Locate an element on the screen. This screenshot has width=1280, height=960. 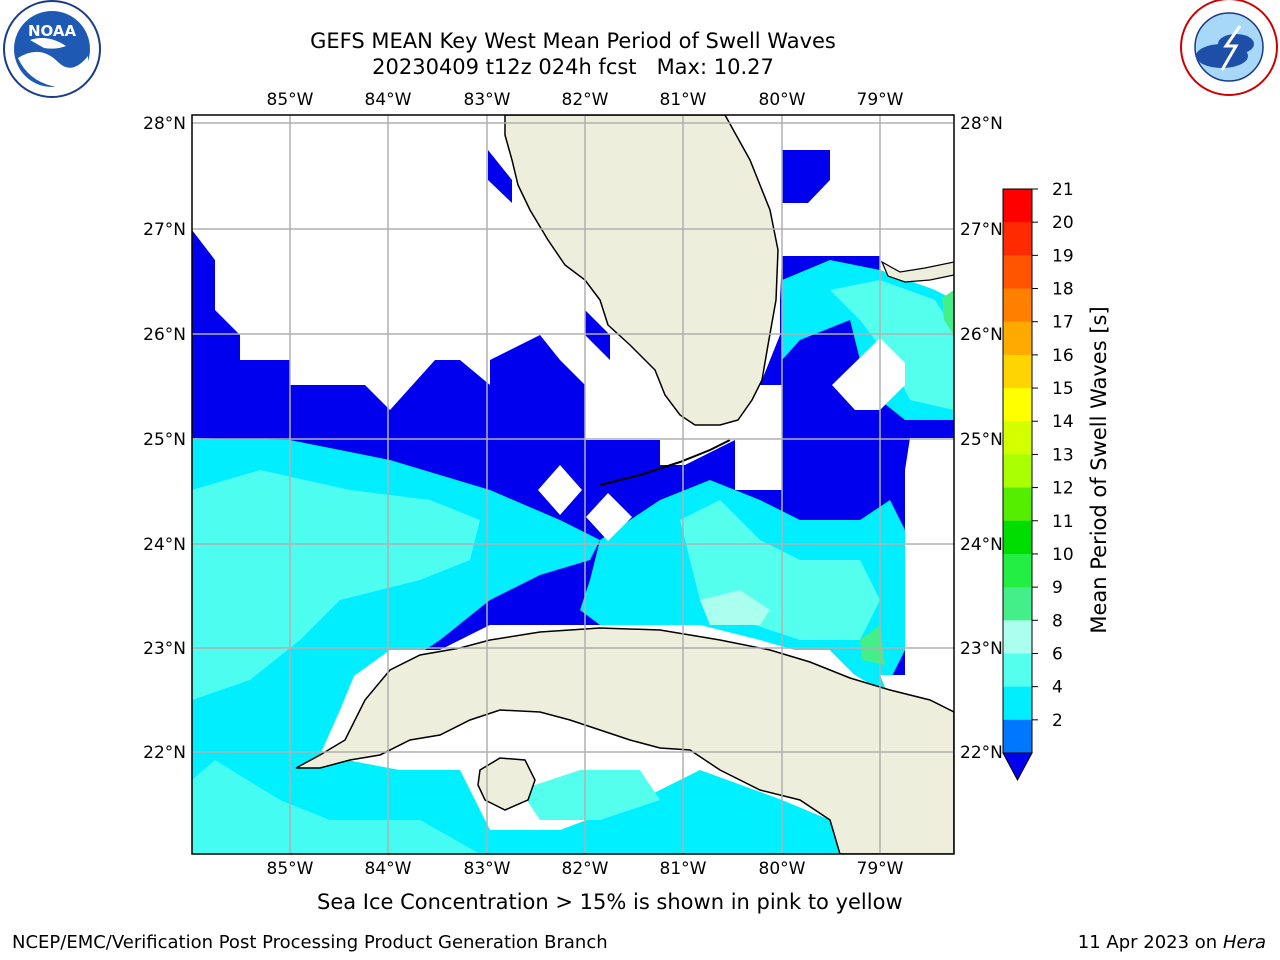
lon-labels-top: 85°W 84°W 83°W 82°W 81°W 80°W 79°W is located at coordinates (585, 100).